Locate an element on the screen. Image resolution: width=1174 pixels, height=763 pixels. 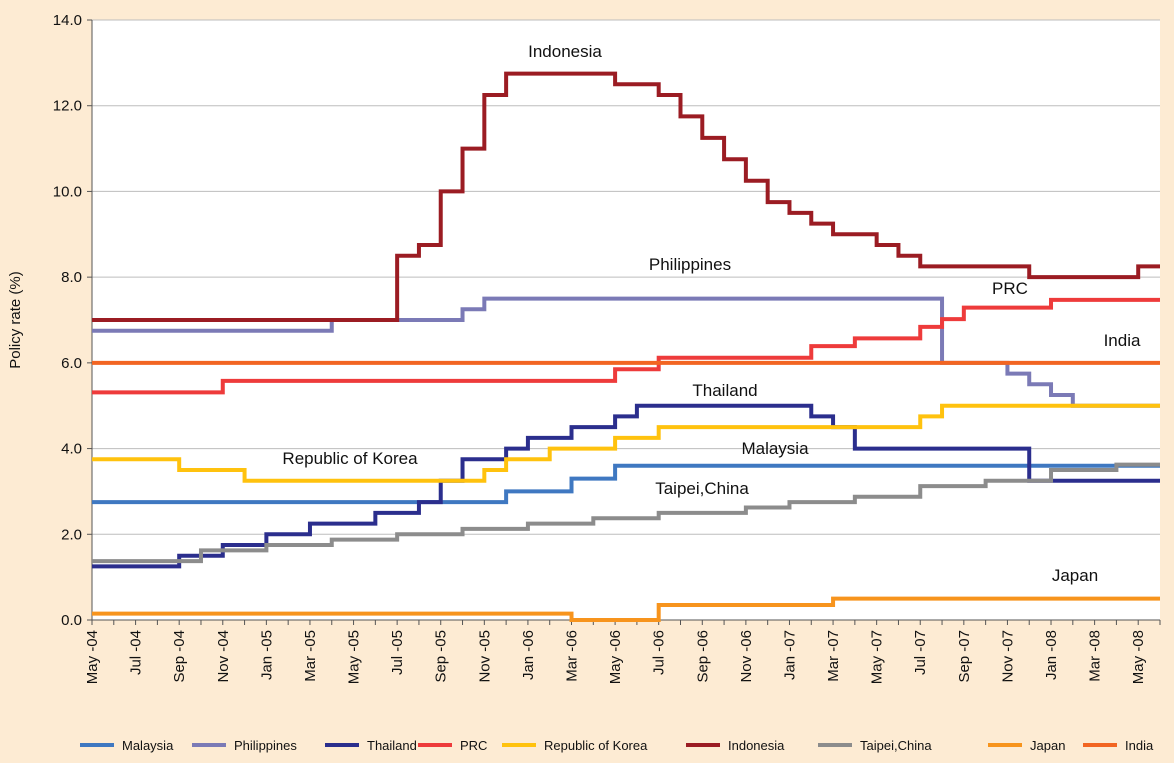
annotation: PRC is located at coordinates (1010, 288).